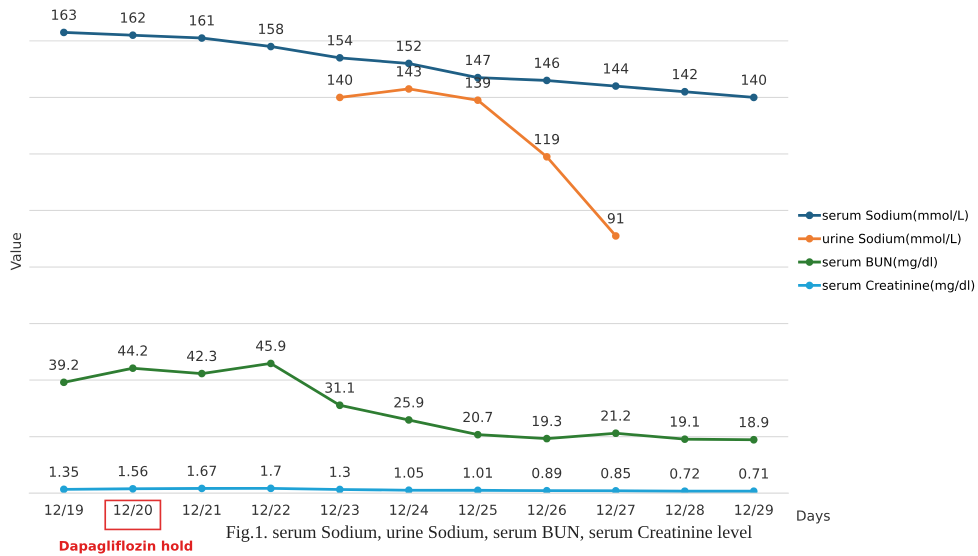 This screenshot has height=556, width=978. Describe the element at coordinates (202, 471) in the screenshot. I see `data-label: 1.67` at that location.